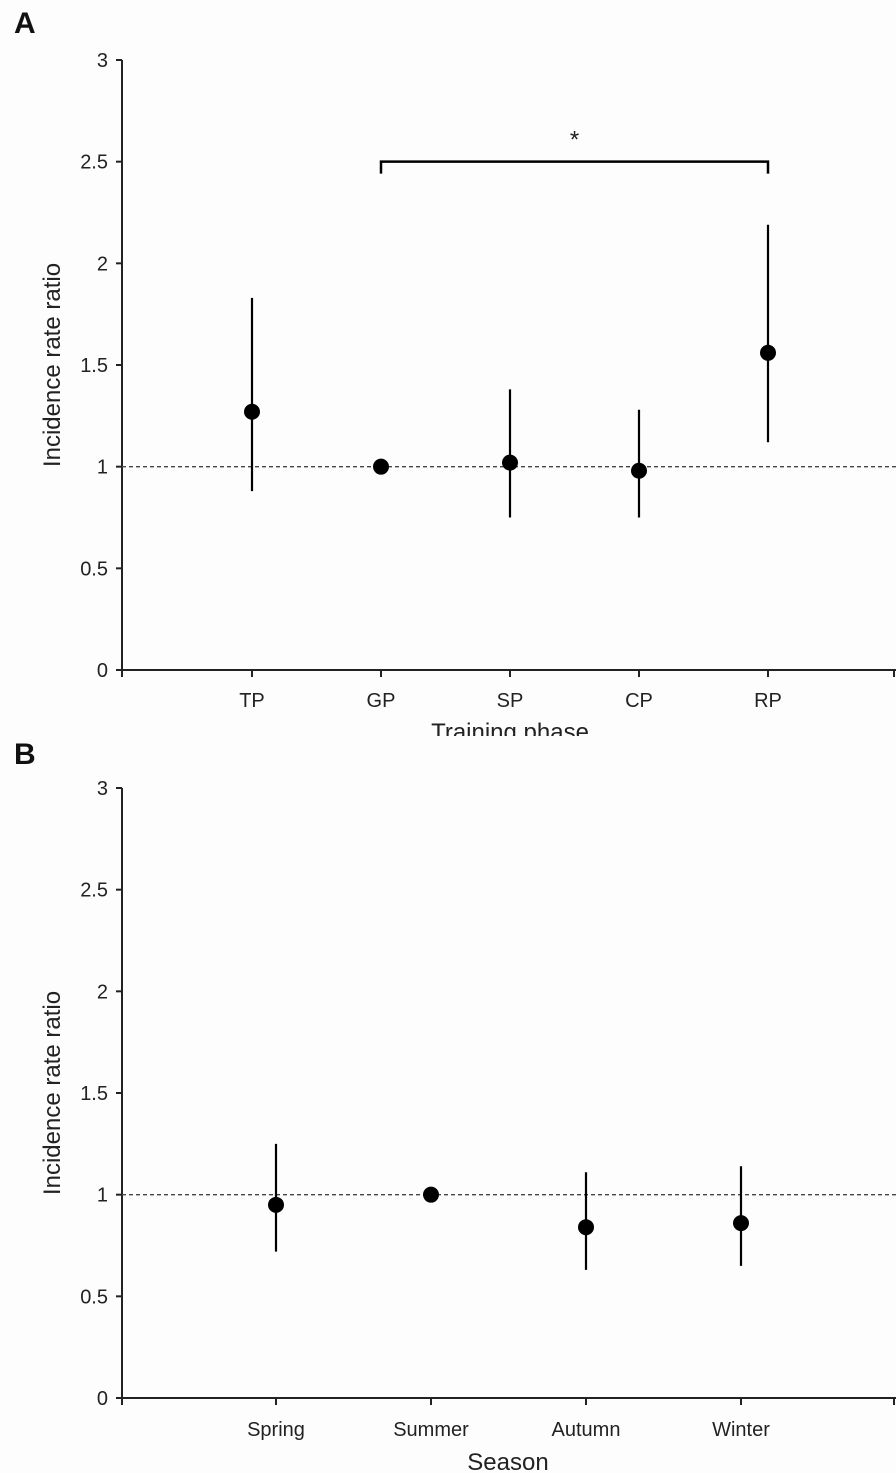 This screenshot has height=1473, width=896. Describe the element at coordinates (252, 701) in the screenshot. I see `x-tick-label: TP` at that location.